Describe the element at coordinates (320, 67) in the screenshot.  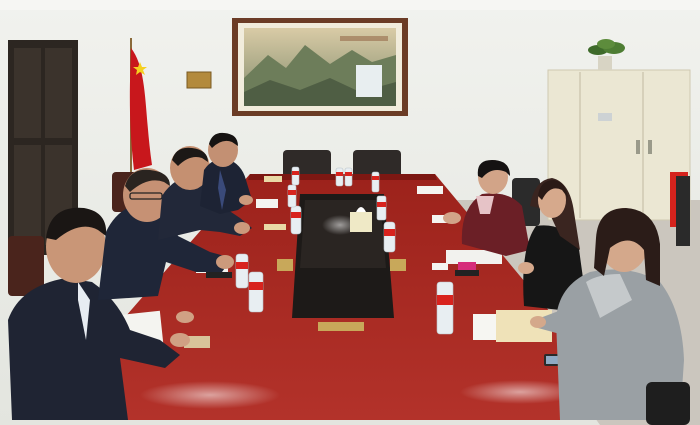
I see `landscape-painting` at that location.